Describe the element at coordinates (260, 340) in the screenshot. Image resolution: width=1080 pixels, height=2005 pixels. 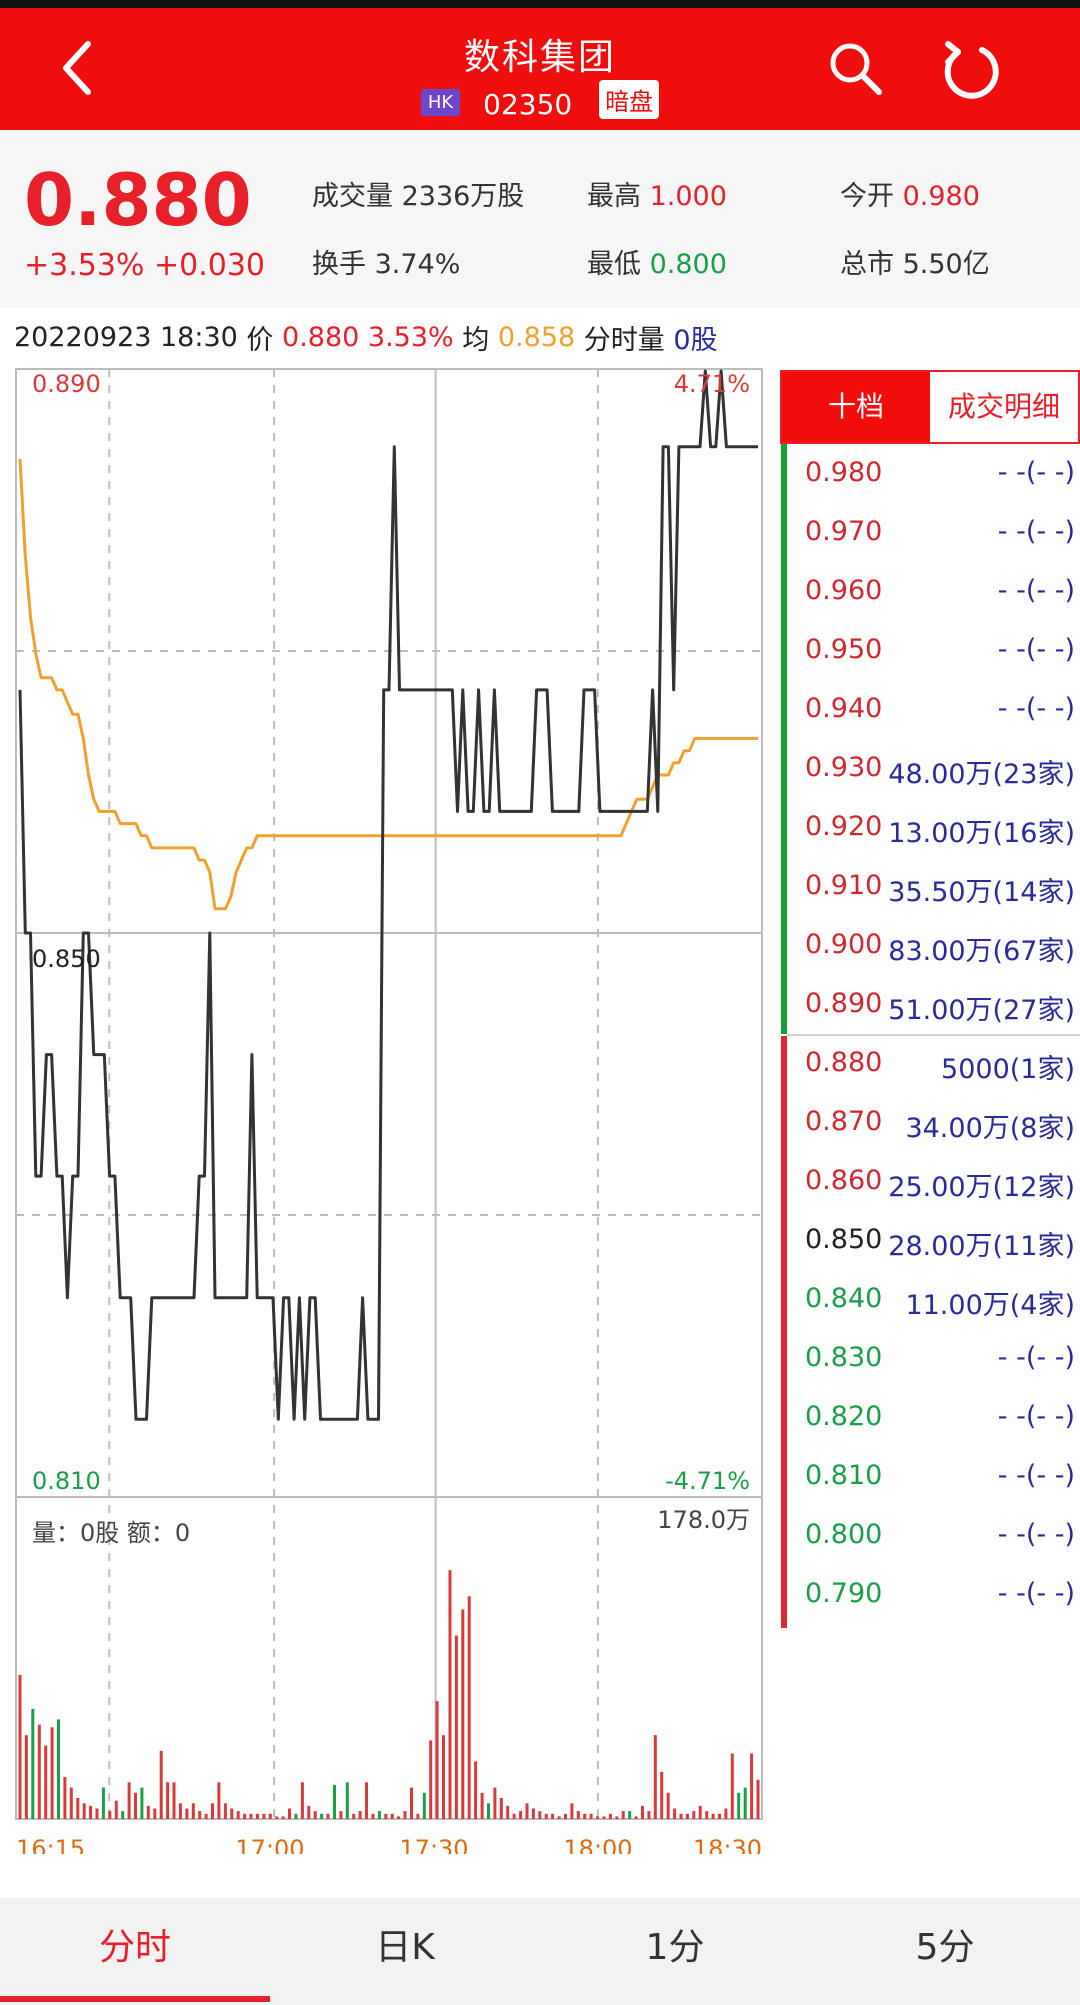
I see `info-price-label: 价` at that location.